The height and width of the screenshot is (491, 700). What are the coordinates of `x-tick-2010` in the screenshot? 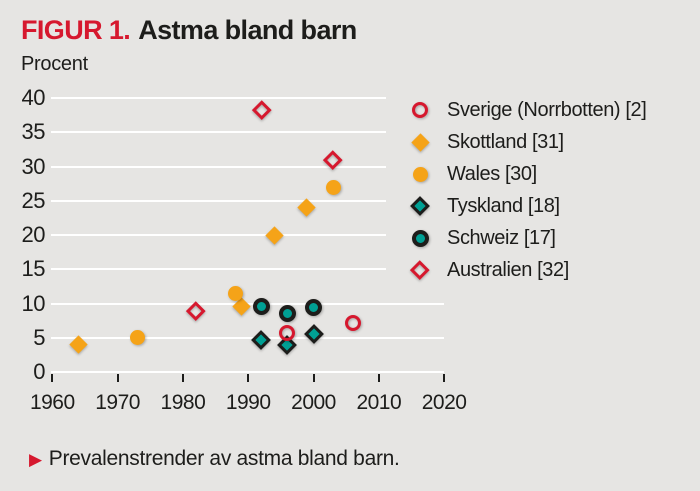 It's located at (378, 378).